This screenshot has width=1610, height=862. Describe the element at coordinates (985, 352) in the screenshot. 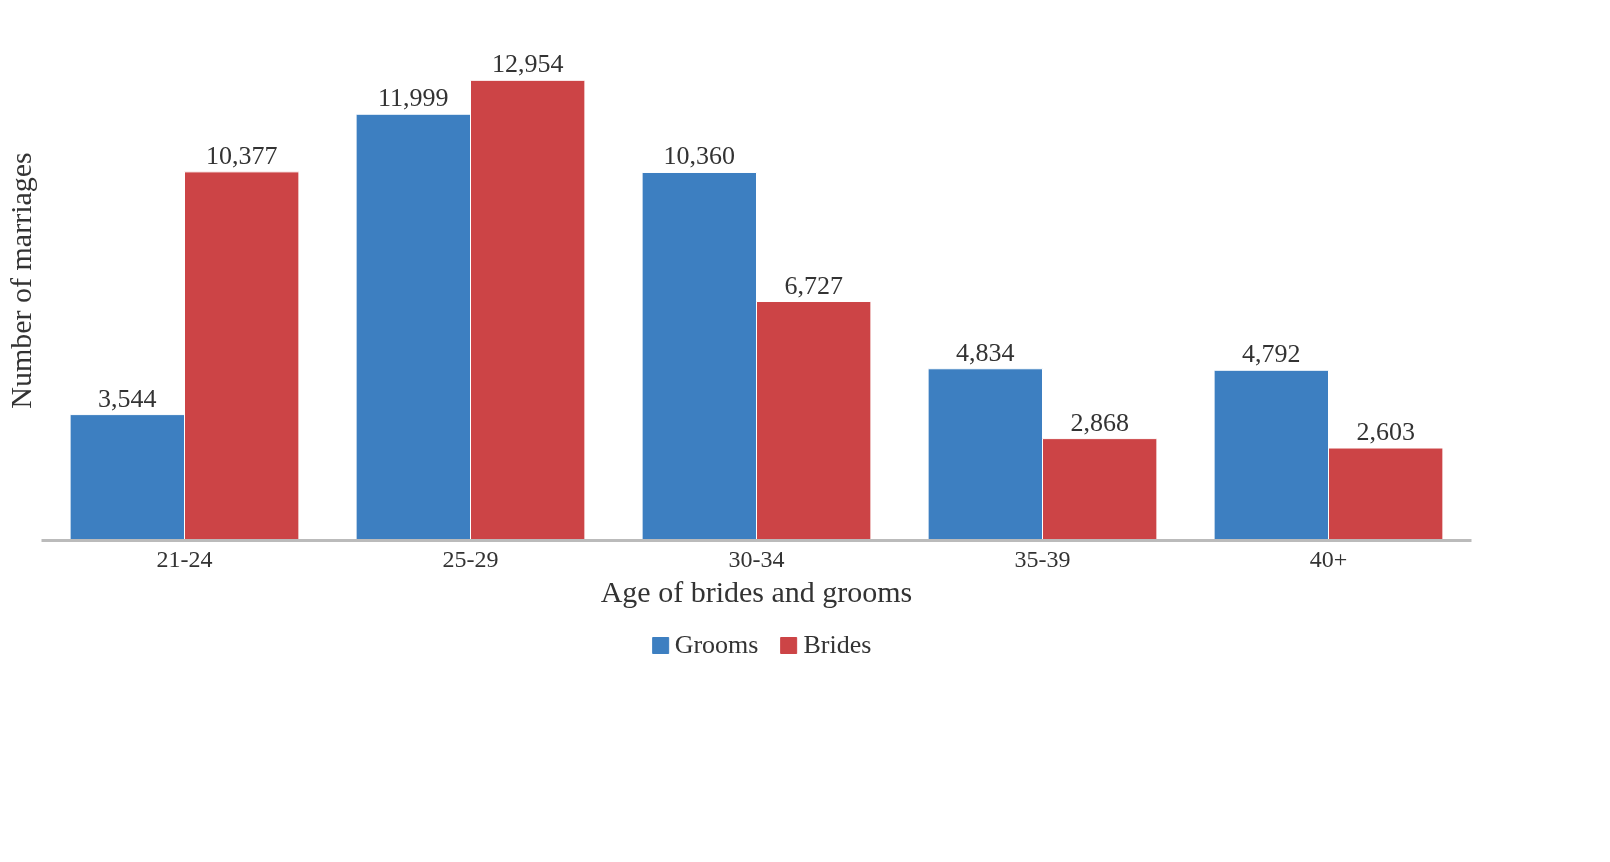

I see `data-label: 4,834` at that location.